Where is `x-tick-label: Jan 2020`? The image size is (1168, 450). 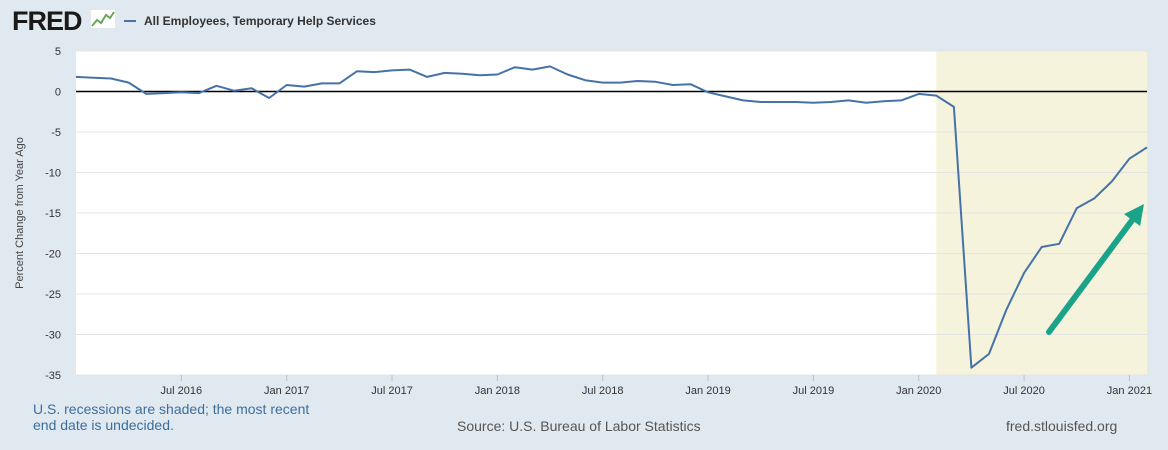 x-tick-label: Jan 2020 is located at coordinates (918, 391).